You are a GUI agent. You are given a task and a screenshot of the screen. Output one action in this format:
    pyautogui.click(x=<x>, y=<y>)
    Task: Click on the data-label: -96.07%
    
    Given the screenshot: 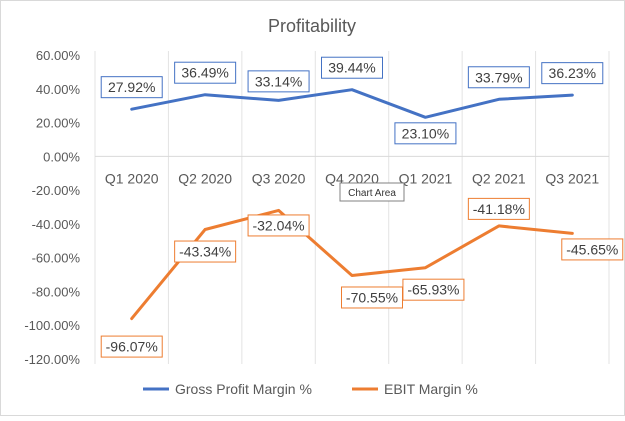 What is the action you would take?
    pyautogui.click(x=132, y=347)
    